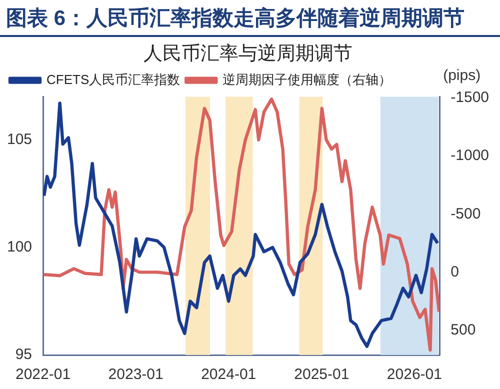 Image resolution: width=500 pixels, height=389 pixels. What do you see at coordinates (248, 53) in the screenshot?
I see `chart-subtitle: 人民币汇率与逆周期调节` at bounding box center [248, 53].